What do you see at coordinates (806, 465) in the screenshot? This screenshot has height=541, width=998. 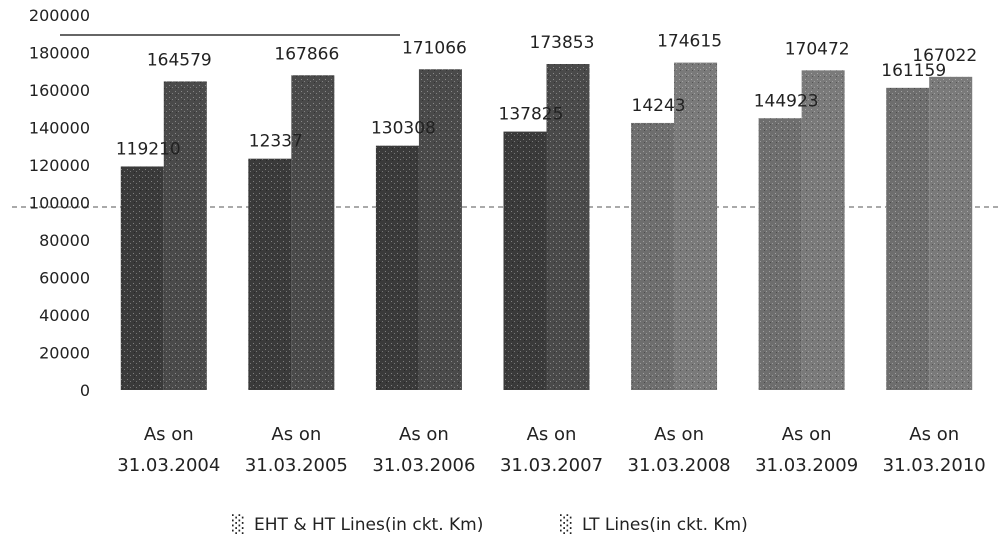 I see `x-tick-label-line2: 31.03.2009` at bounding box center [806, 465].